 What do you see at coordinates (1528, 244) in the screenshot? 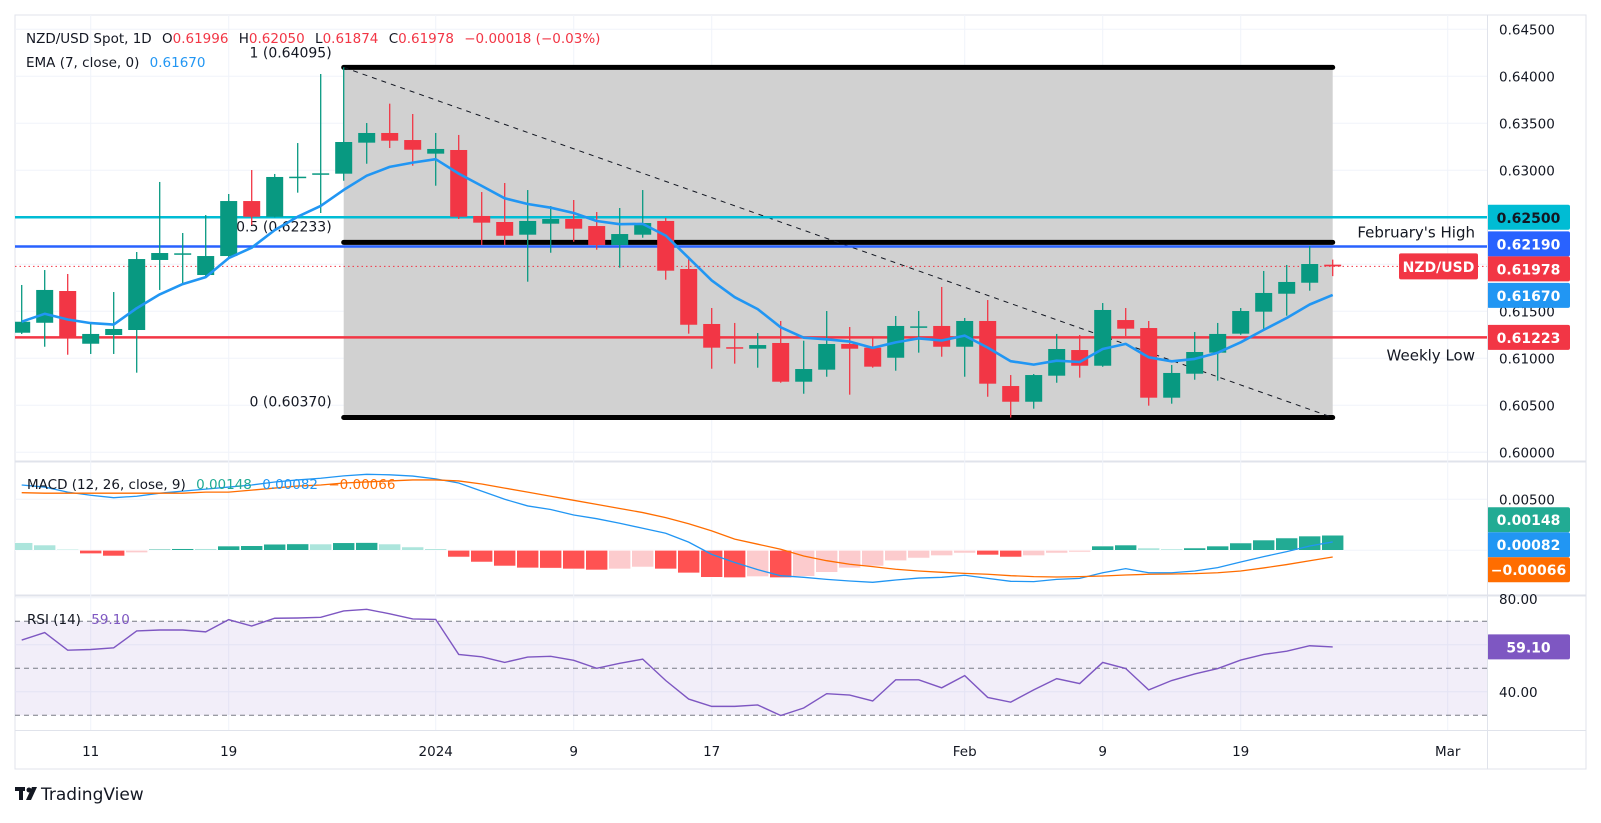
I see `price-tag: 0.62190` at bounding box center [1528, 244].